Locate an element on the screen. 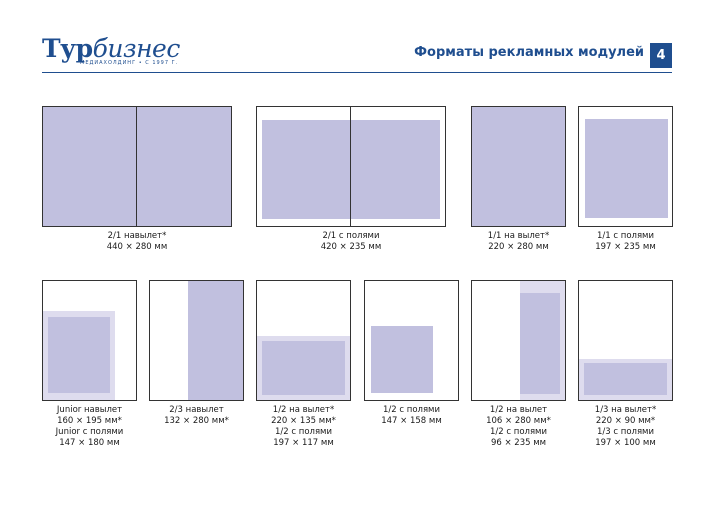 The width and height of the screenshot is (715, 514). format-caption: 2/3 навылет 132 × 280 мм* is located at coordinates (196, 416).